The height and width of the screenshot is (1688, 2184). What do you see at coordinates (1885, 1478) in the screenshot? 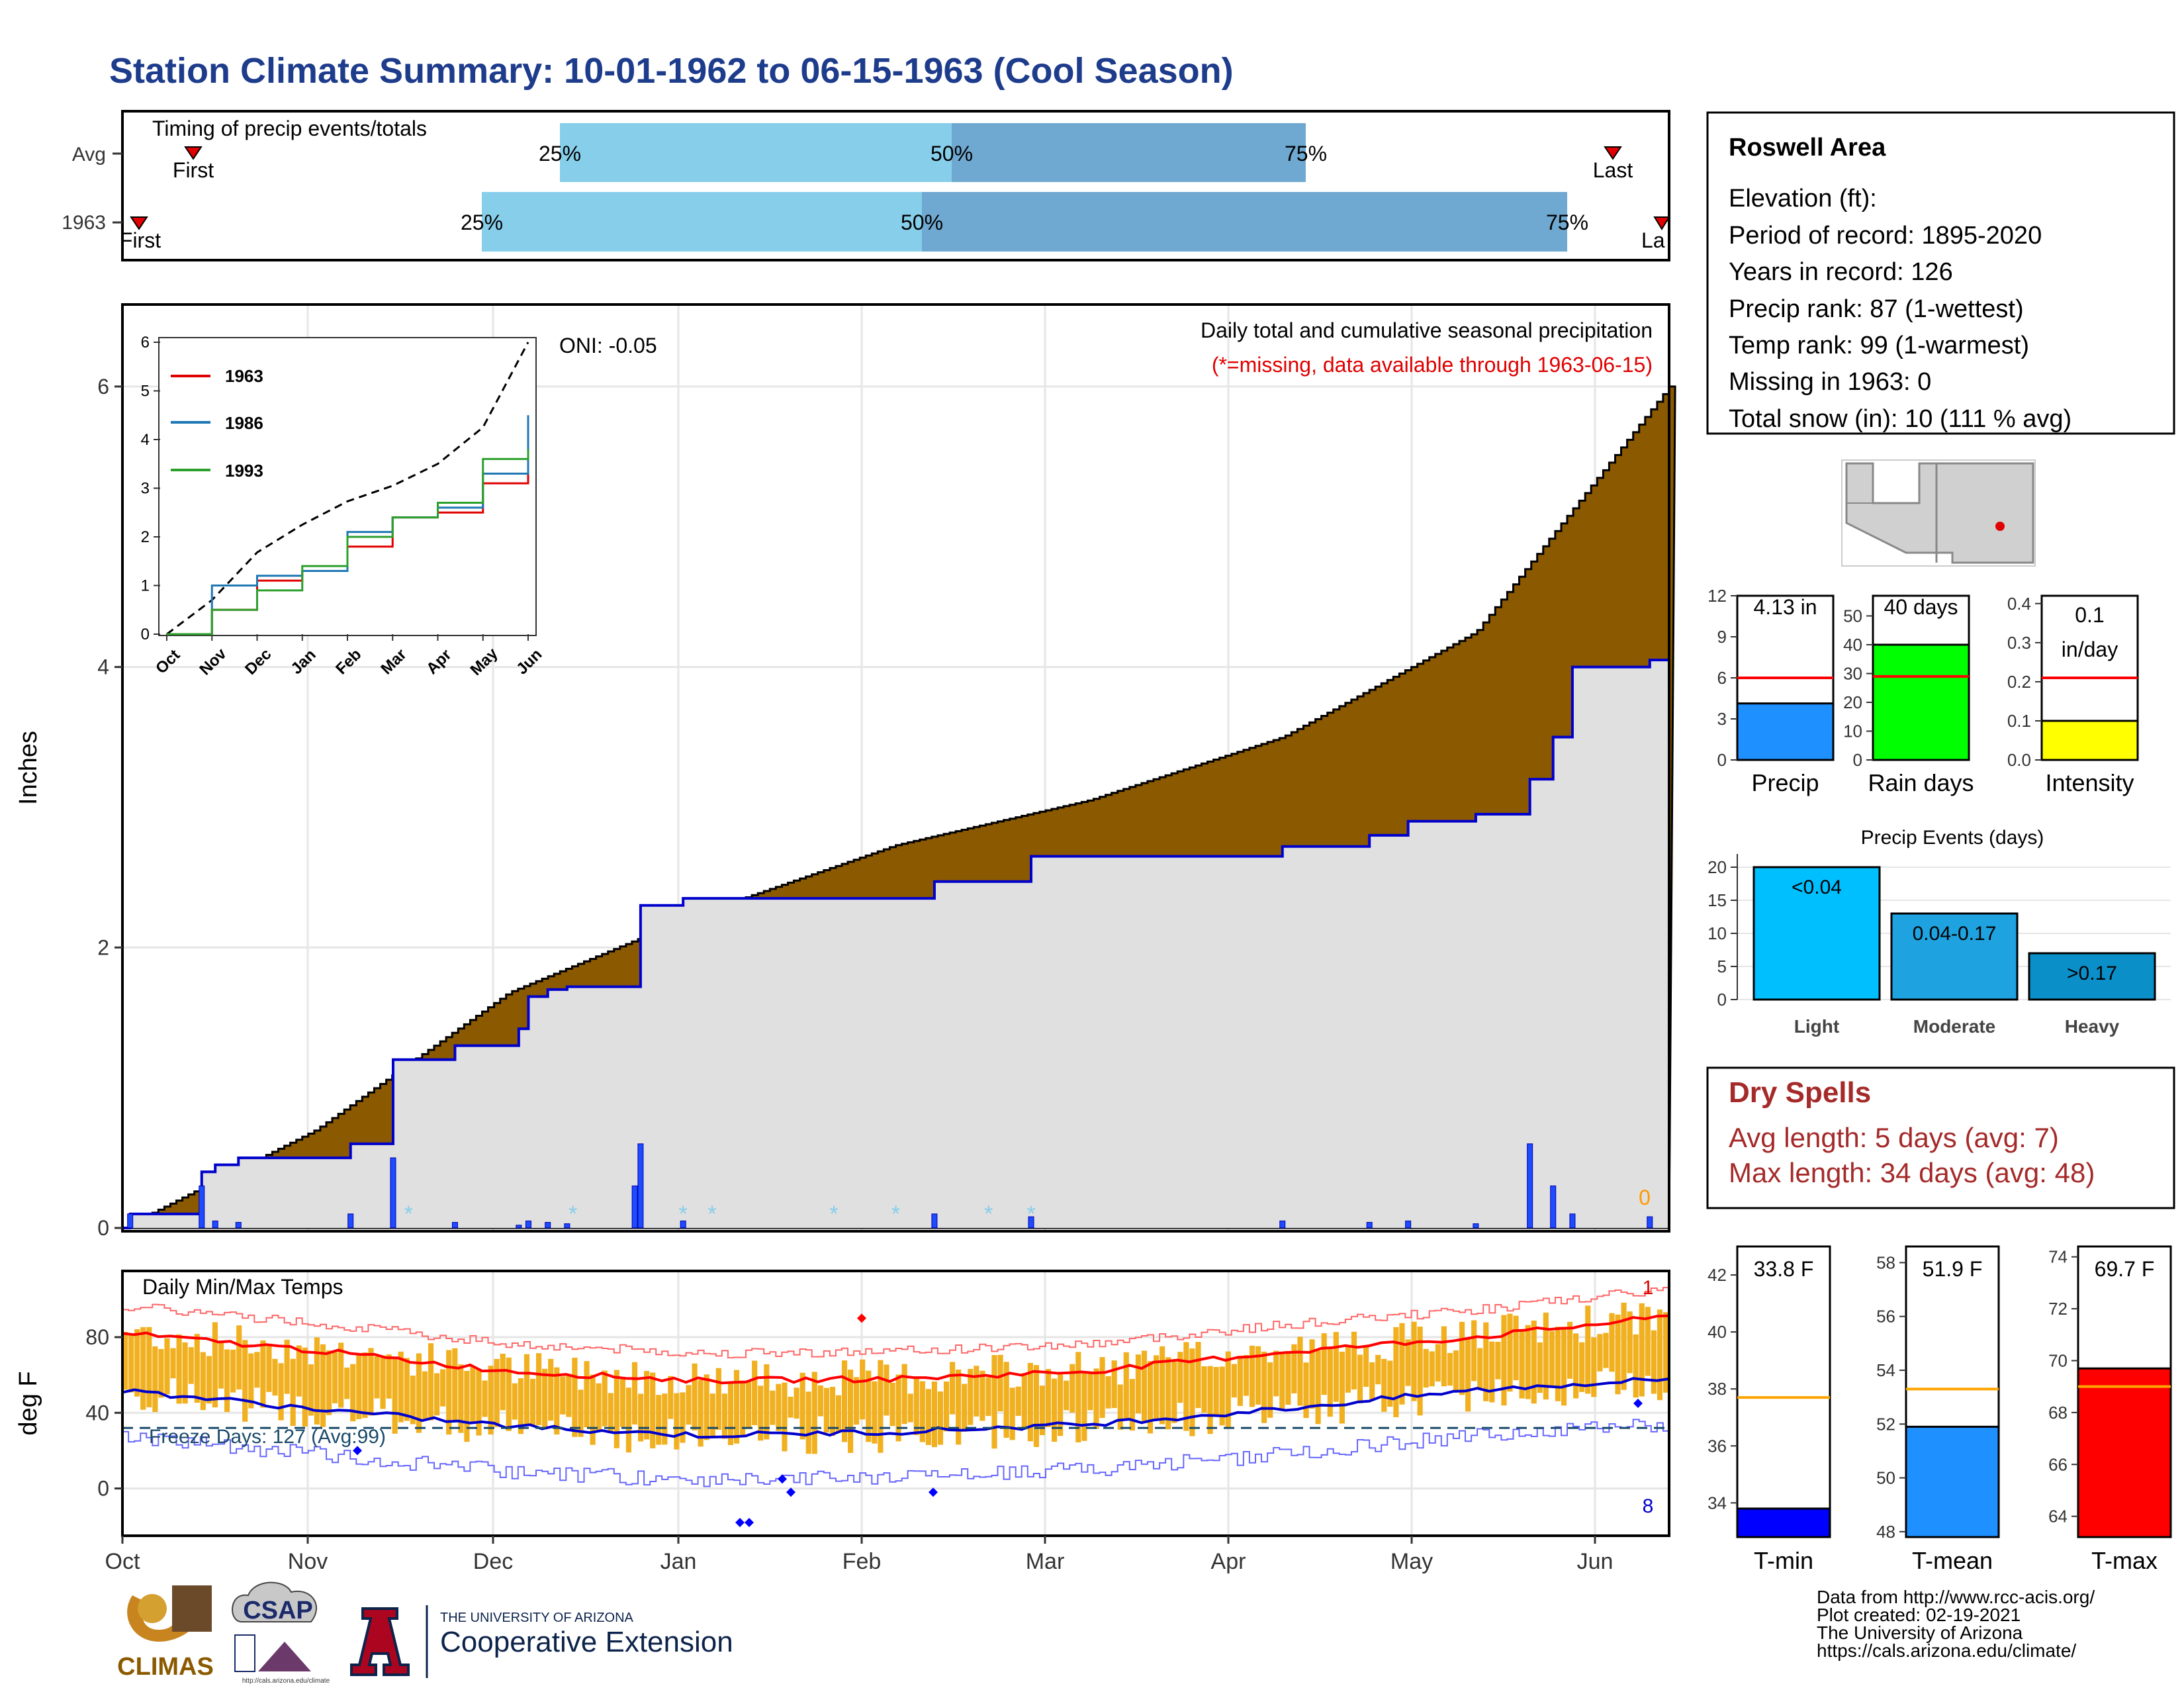
I see `temp-y-tick-label: 50` at bounding box center [1885, 1478].